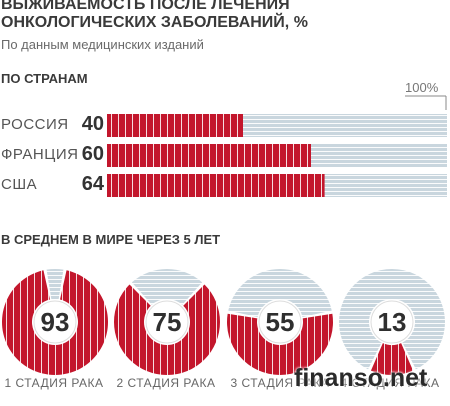 The image size is (450, 406). I want to click on chart-subtitle: По данным медицинских изданий, so click(102, 44).